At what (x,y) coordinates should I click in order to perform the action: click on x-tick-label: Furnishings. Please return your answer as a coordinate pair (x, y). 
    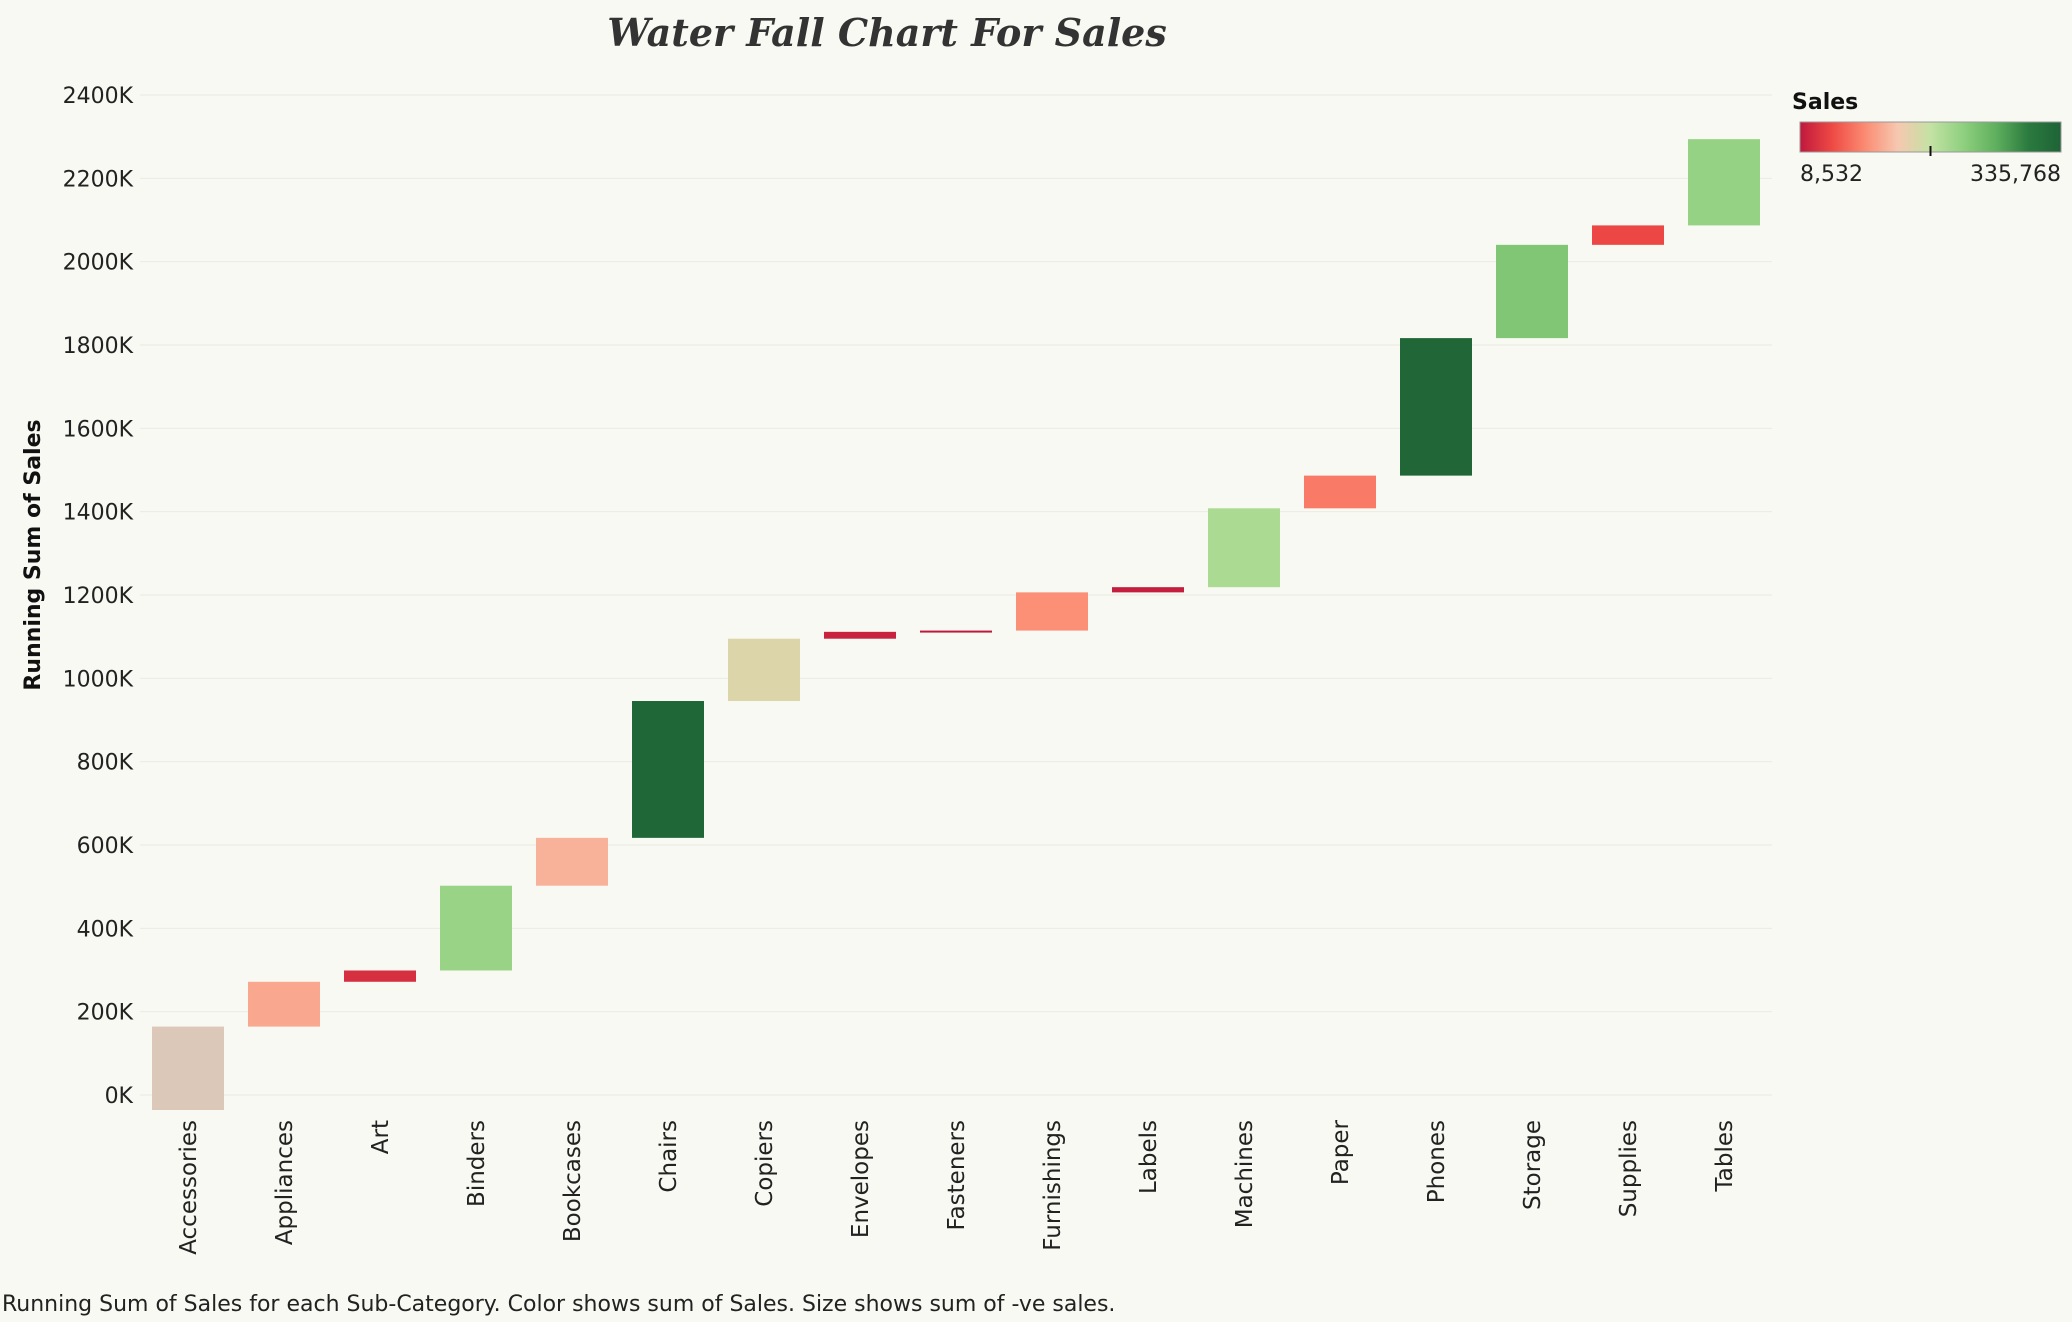
    Looking at the image, I should click on (1053, 1185).